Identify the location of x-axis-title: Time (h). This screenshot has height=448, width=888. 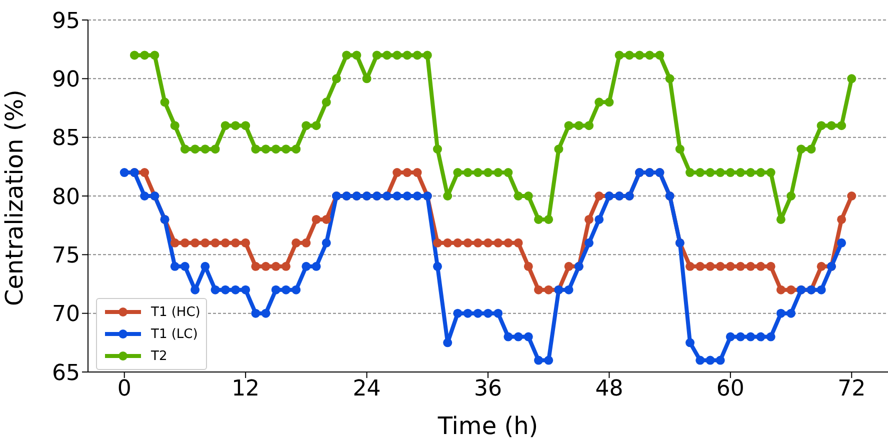
(487, 426).